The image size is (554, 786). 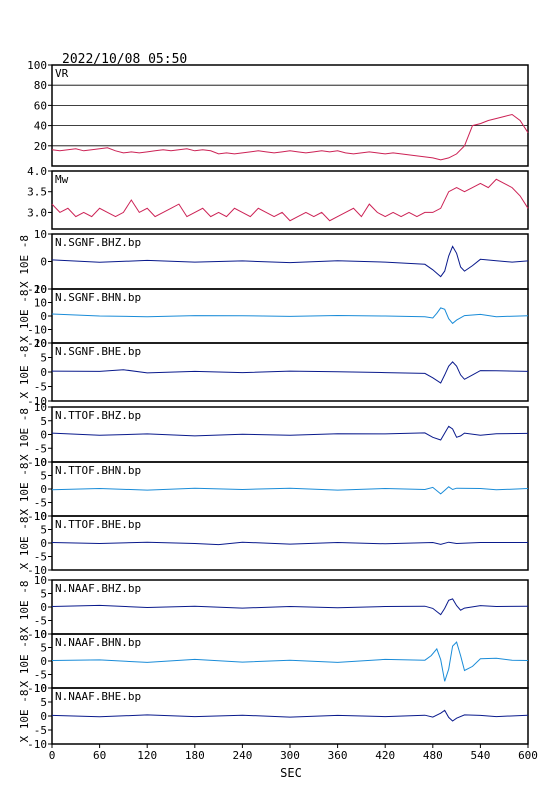 What do you see at coordinates (40, 105) in the screenshot?
I see `y-tick-label: 60` at bounding box center [40, 105].